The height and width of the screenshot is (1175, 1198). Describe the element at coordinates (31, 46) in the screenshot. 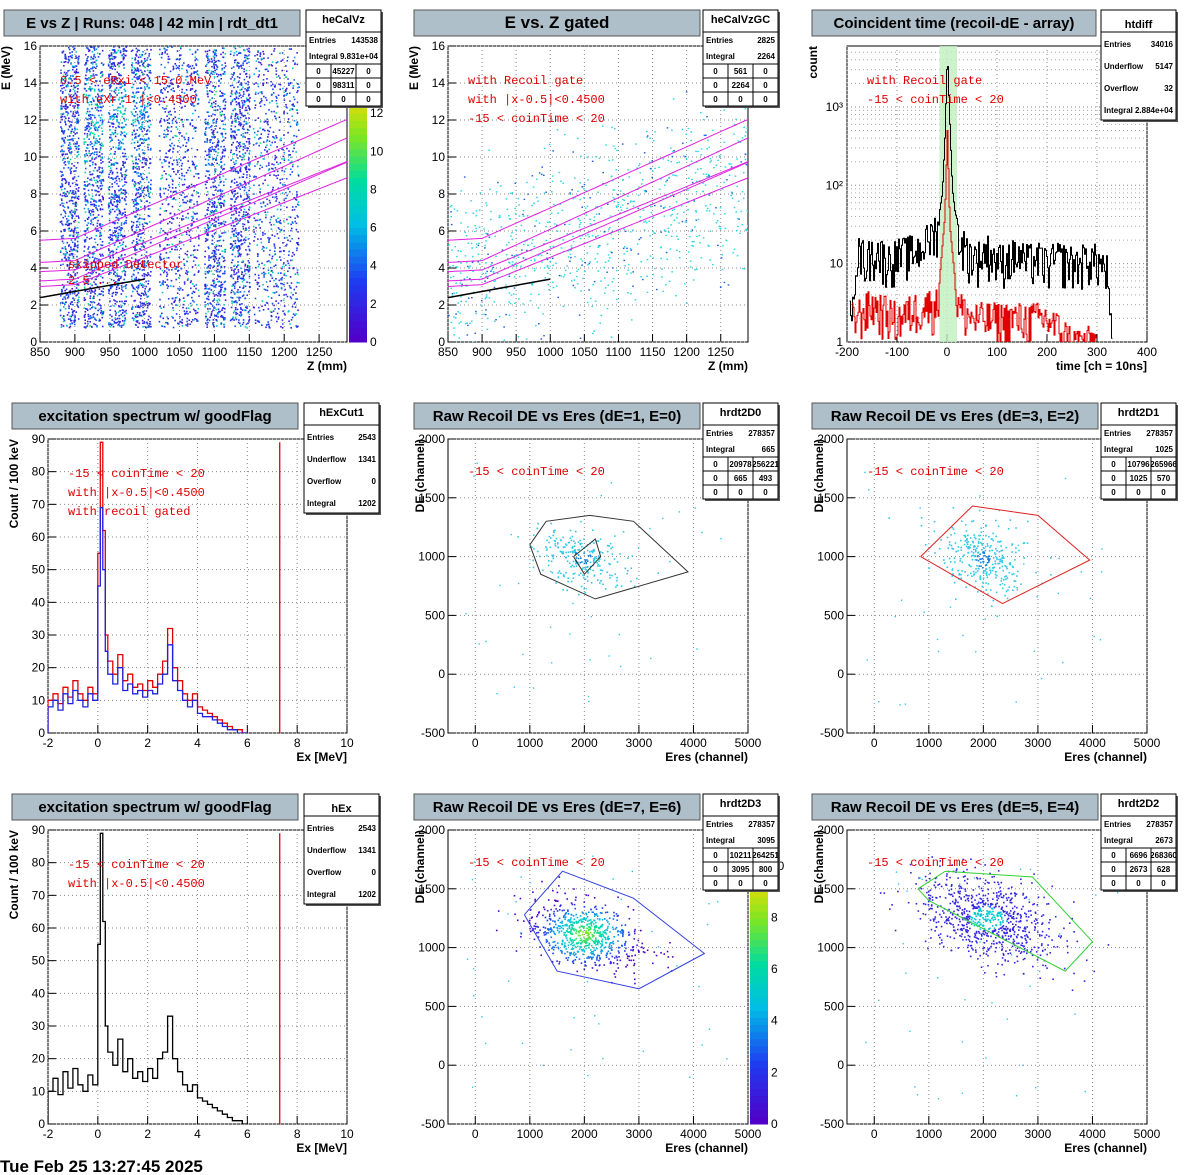

I see `tick-label-y: 16` at that location.